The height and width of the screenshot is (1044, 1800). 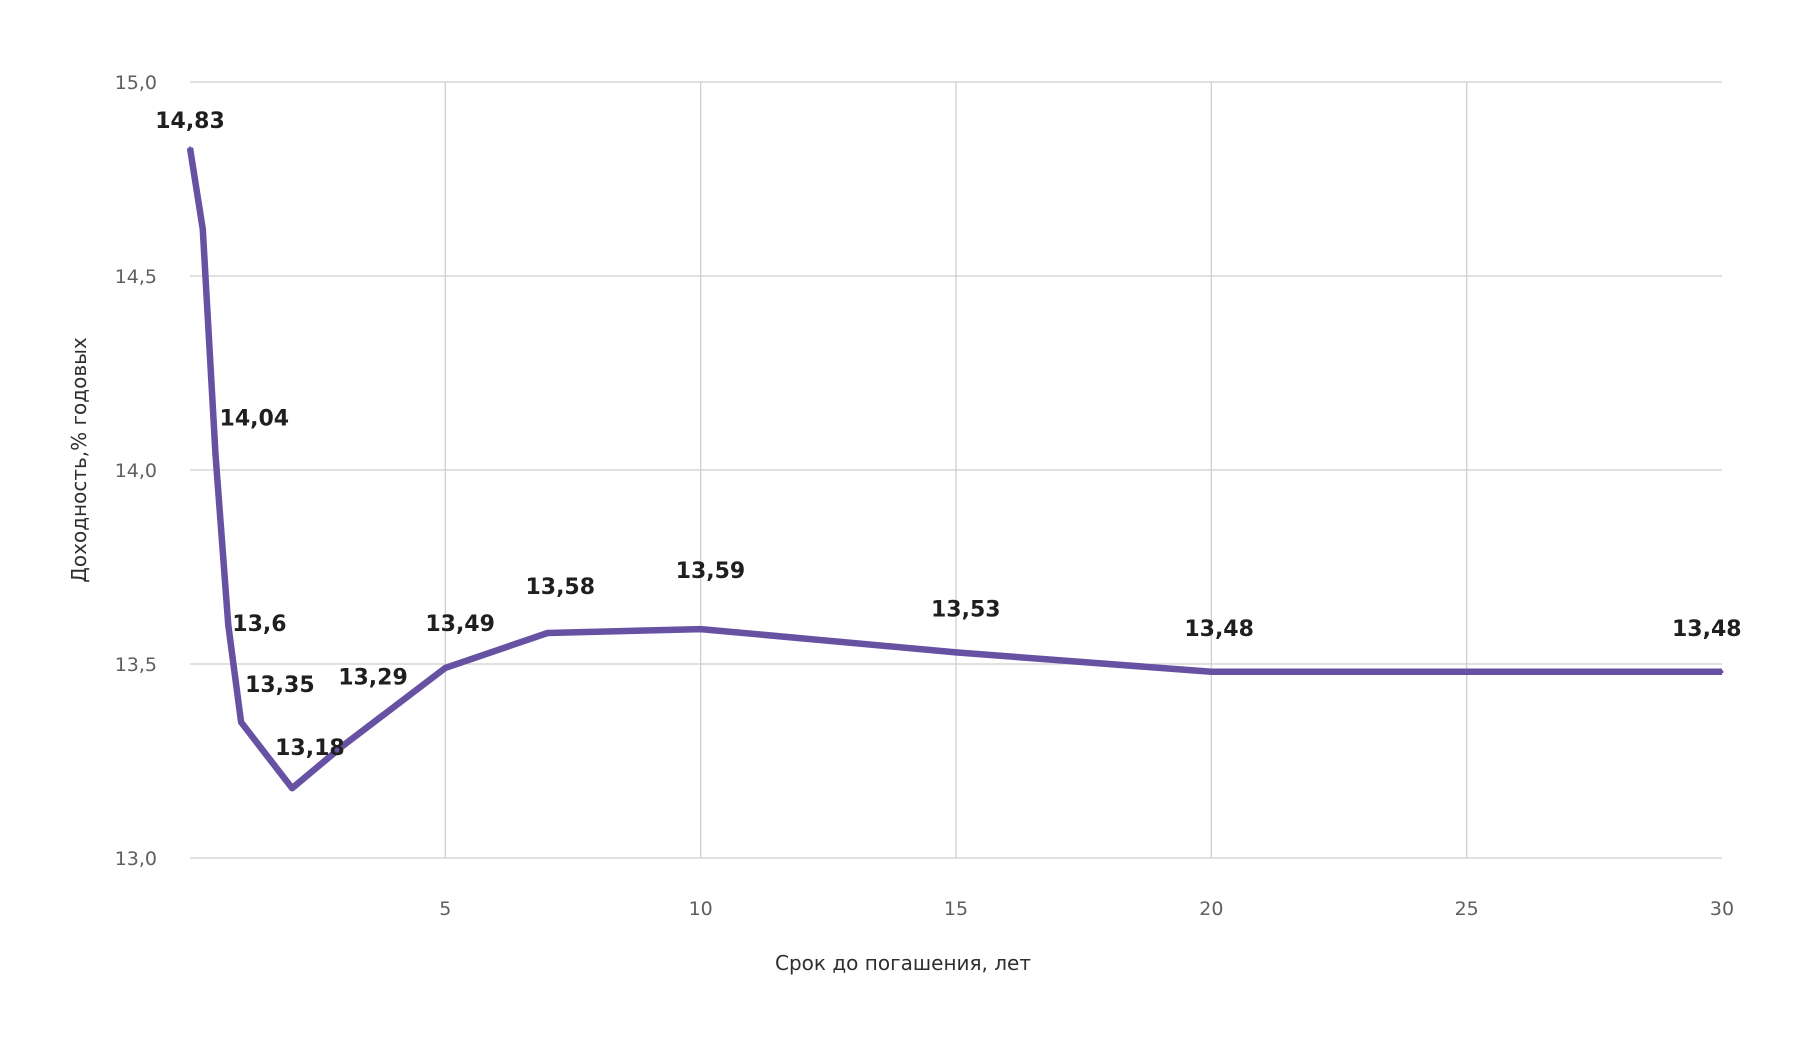 I want to click on data-label: 13,35, so click(x=280, y=685).